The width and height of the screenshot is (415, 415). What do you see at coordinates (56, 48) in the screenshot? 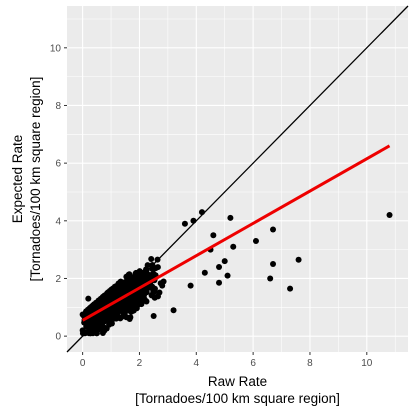
I see `y-tick-label: 10` at bounding box center [56, 48].